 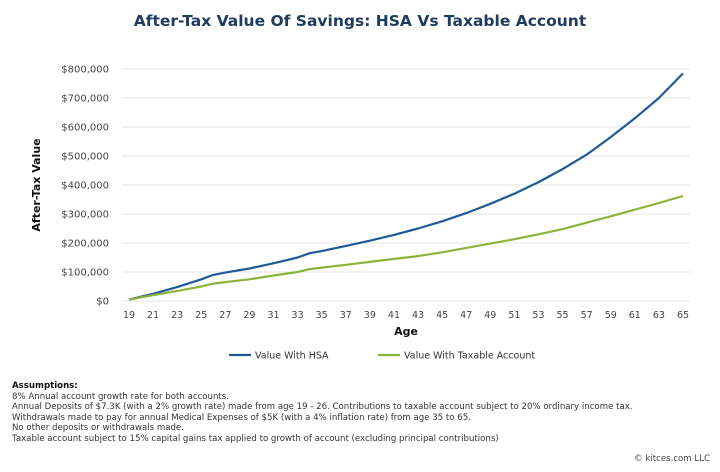 I want to click on y-tick-label: $200,000, so click(x=85, y=244).